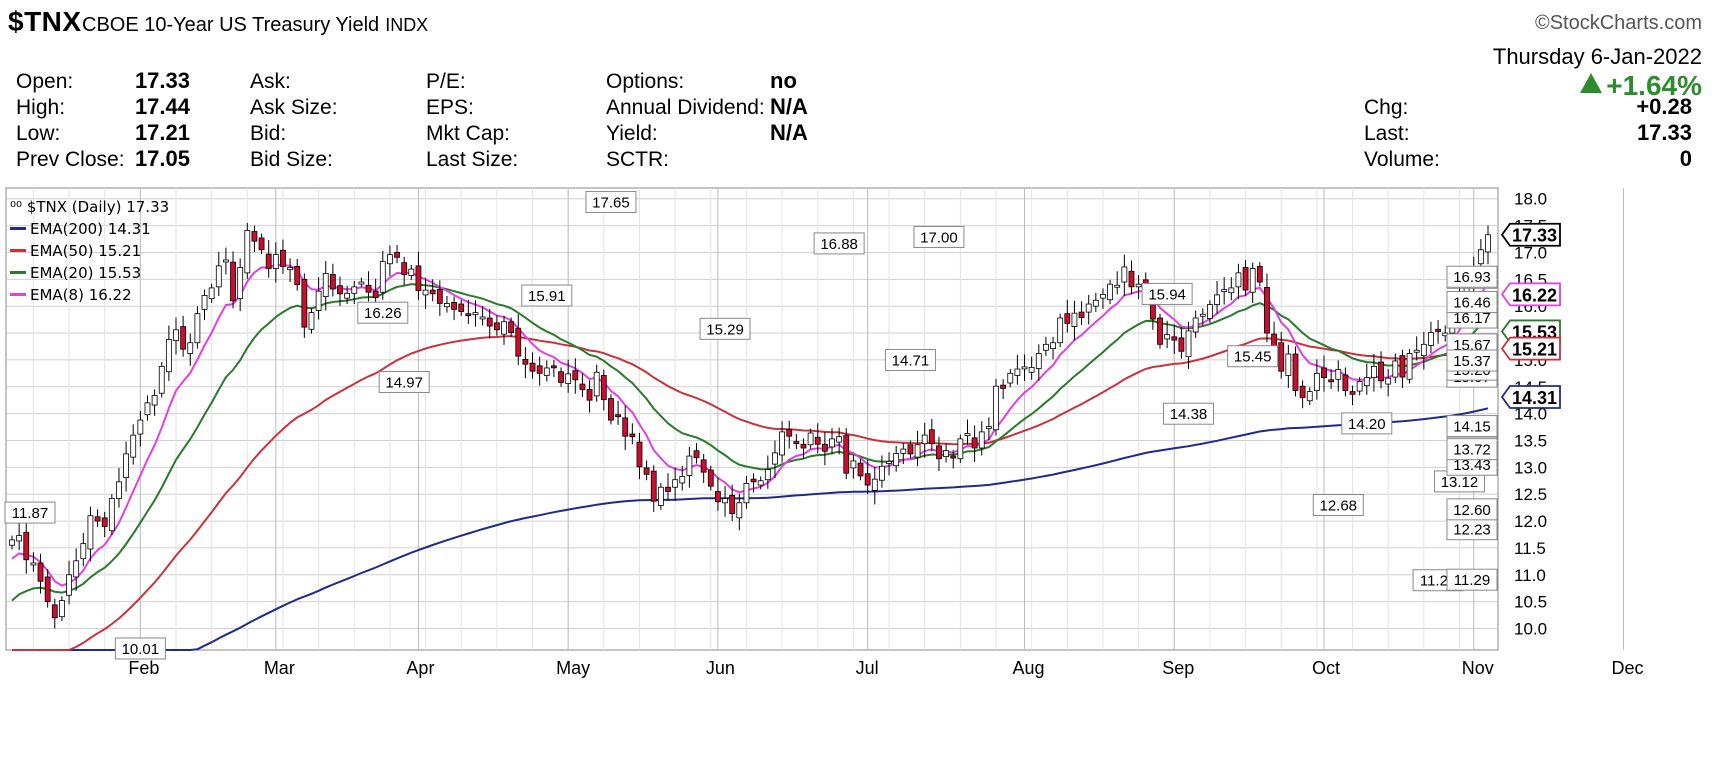 This screenshot has width=1716, height=760. I want to click on up-arrow-icon, so click(1591, 83).